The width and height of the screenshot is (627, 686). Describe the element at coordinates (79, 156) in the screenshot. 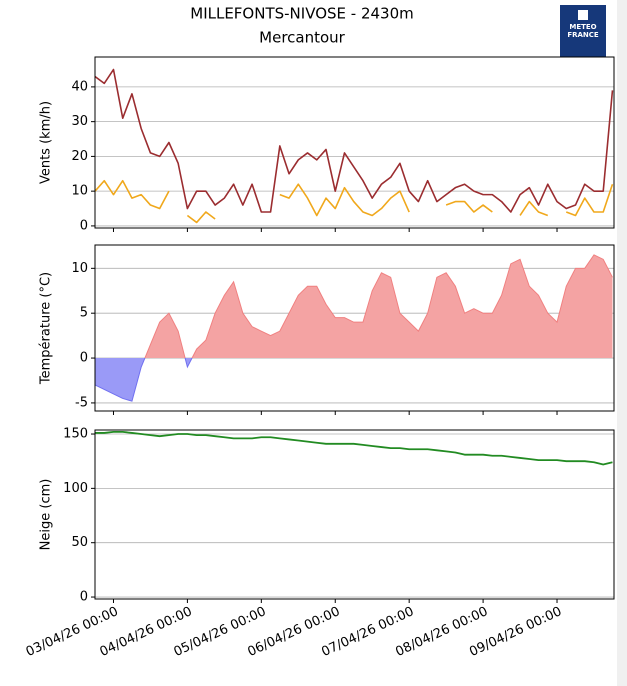

I see `y-tick-label: 20` at that location.